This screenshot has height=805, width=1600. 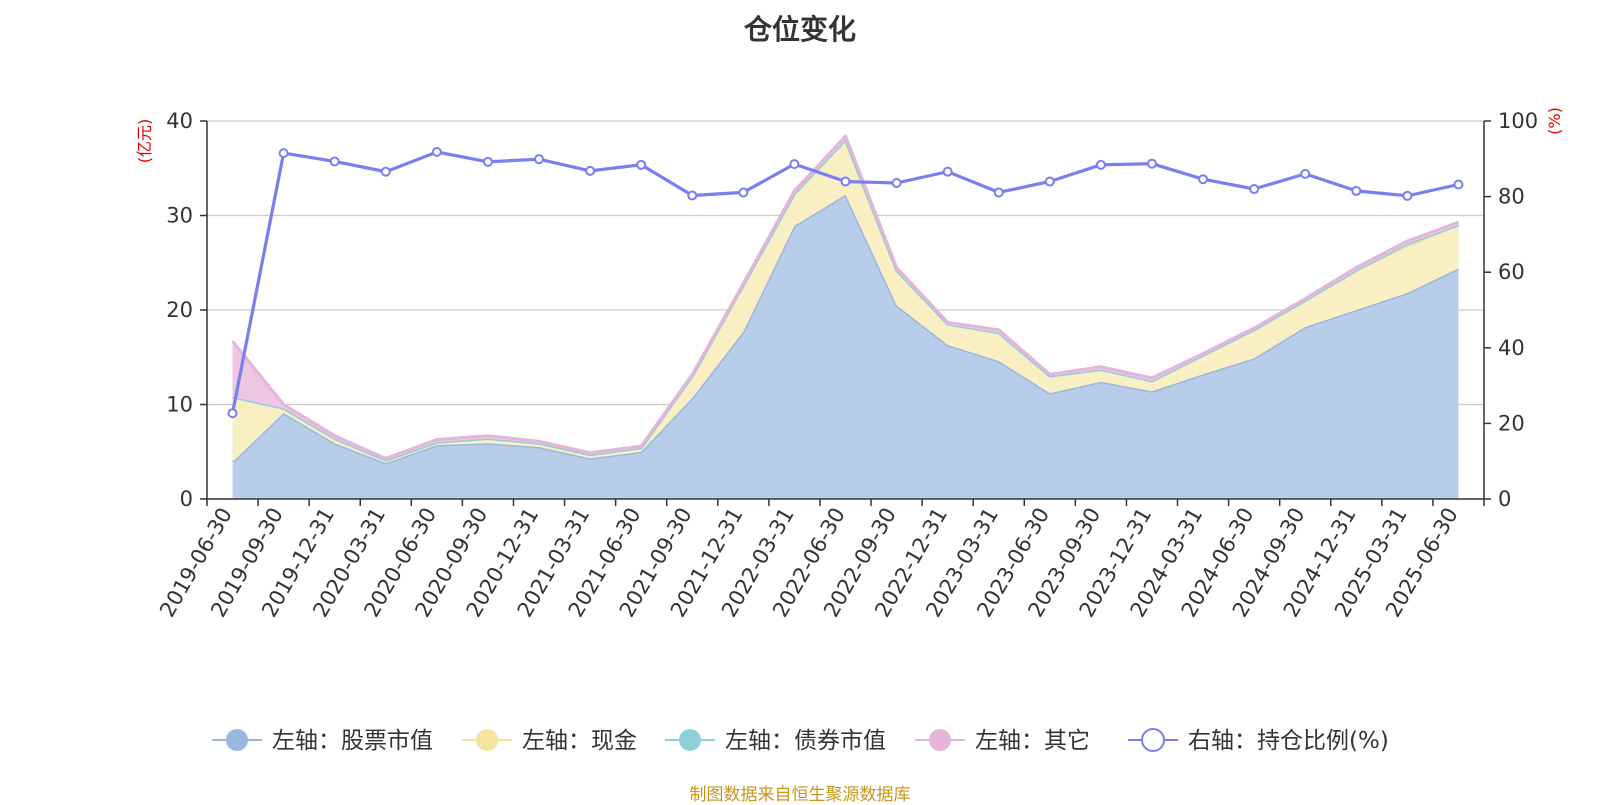 What do you see at coordinates (179, 121) in the screenshot?
I see `left-axis-tick-label: 40` at bounding box center [179, 121].